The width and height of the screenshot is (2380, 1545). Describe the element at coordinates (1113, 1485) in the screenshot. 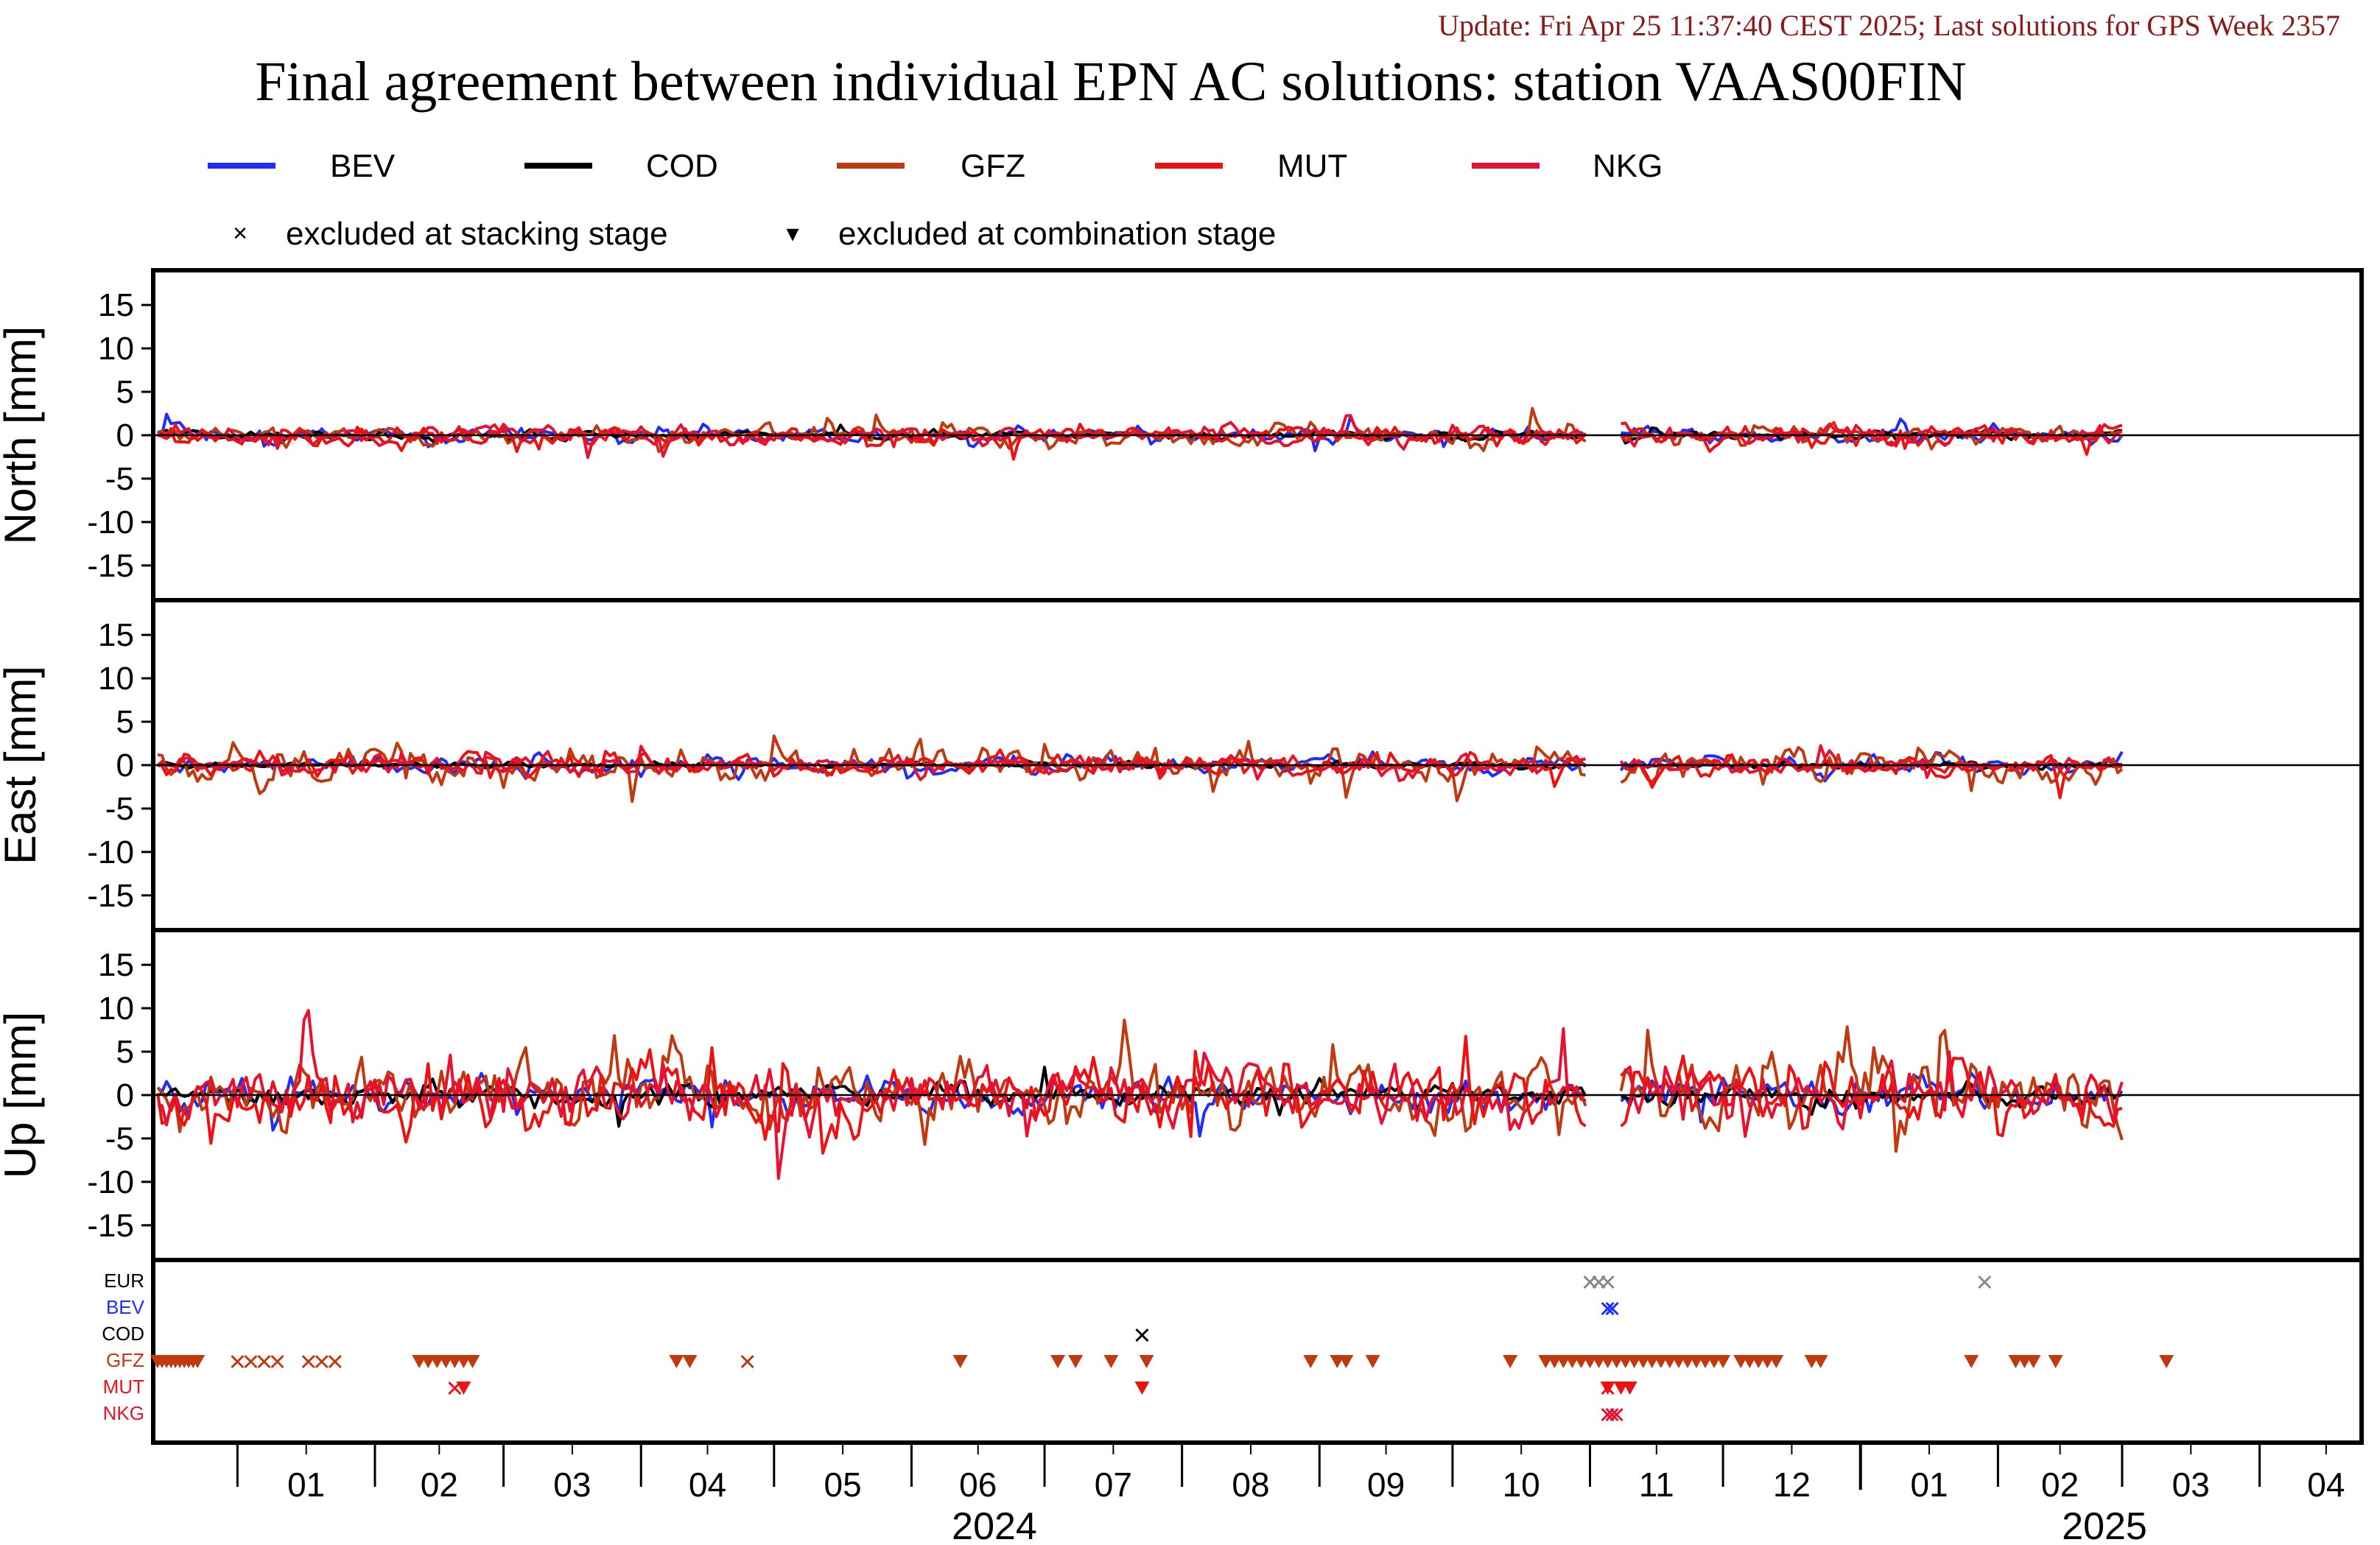

I see `month-label: 07` at that location.